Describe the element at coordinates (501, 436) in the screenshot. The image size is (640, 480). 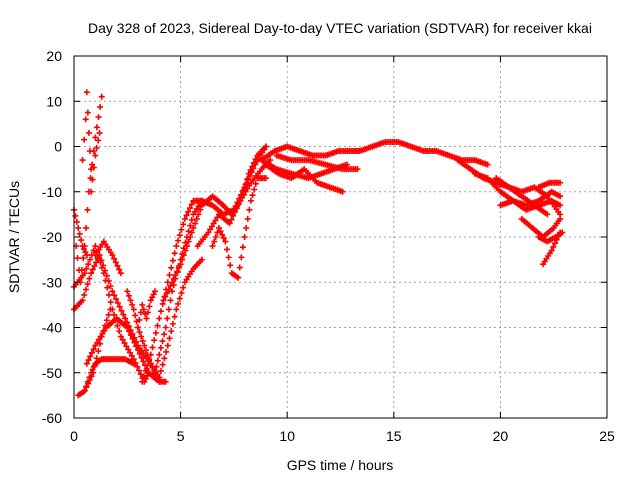
I see `x-tick-label: 20` at that location.